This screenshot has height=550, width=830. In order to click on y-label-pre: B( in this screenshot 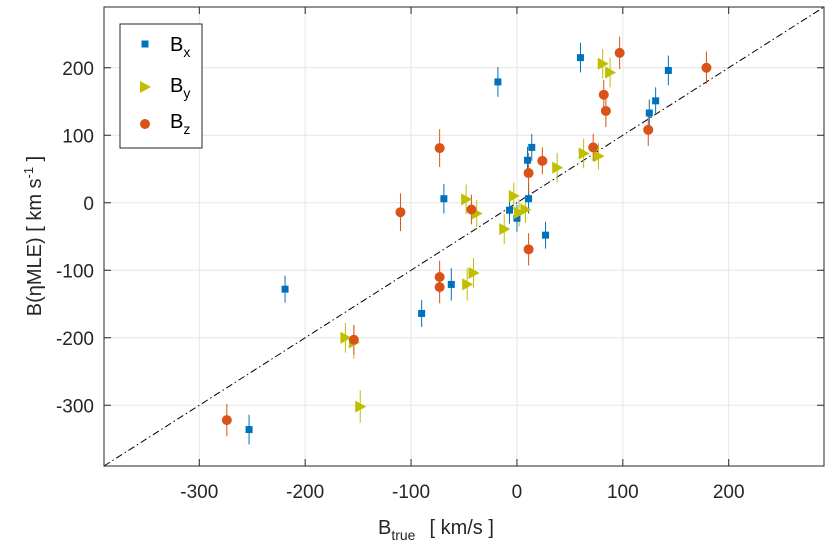, I will do `click(35, 306)`.